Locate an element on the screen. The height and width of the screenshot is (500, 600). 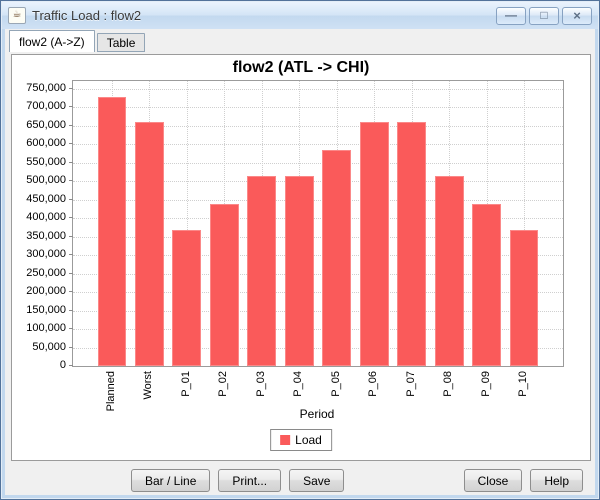
y-tick-label: 100,000 is located at coordinates (46, 328).